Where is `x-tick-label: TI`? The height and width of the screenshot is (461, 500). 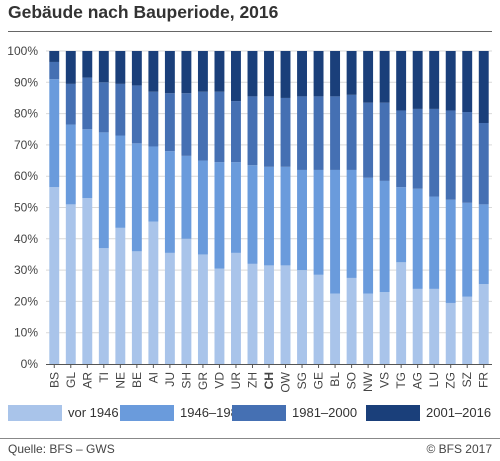
x-tick-label: TI is located at coordinates (104, 377).